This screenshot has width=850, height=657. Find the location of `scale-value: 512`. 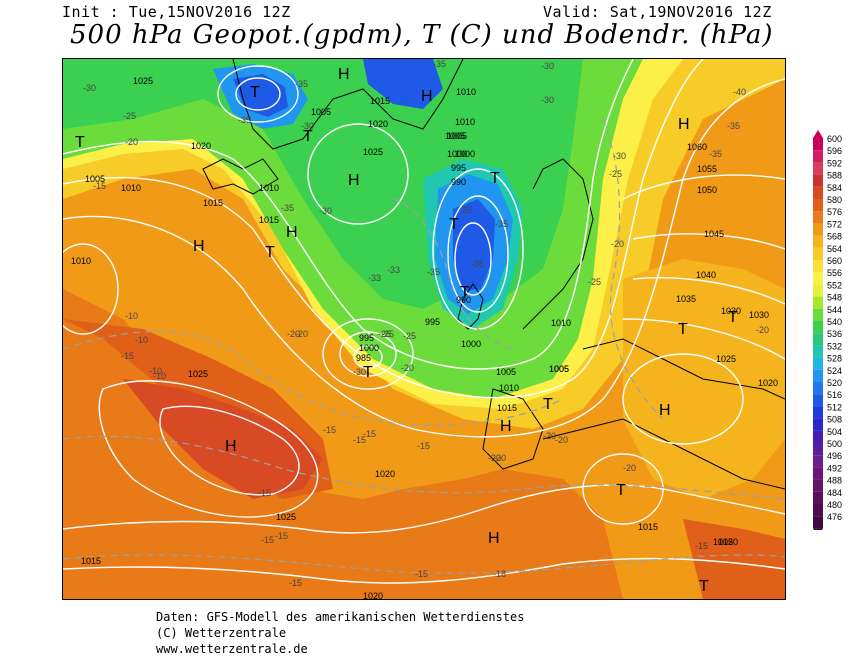

scale-value: 512 is located at coordinates (834, 407).